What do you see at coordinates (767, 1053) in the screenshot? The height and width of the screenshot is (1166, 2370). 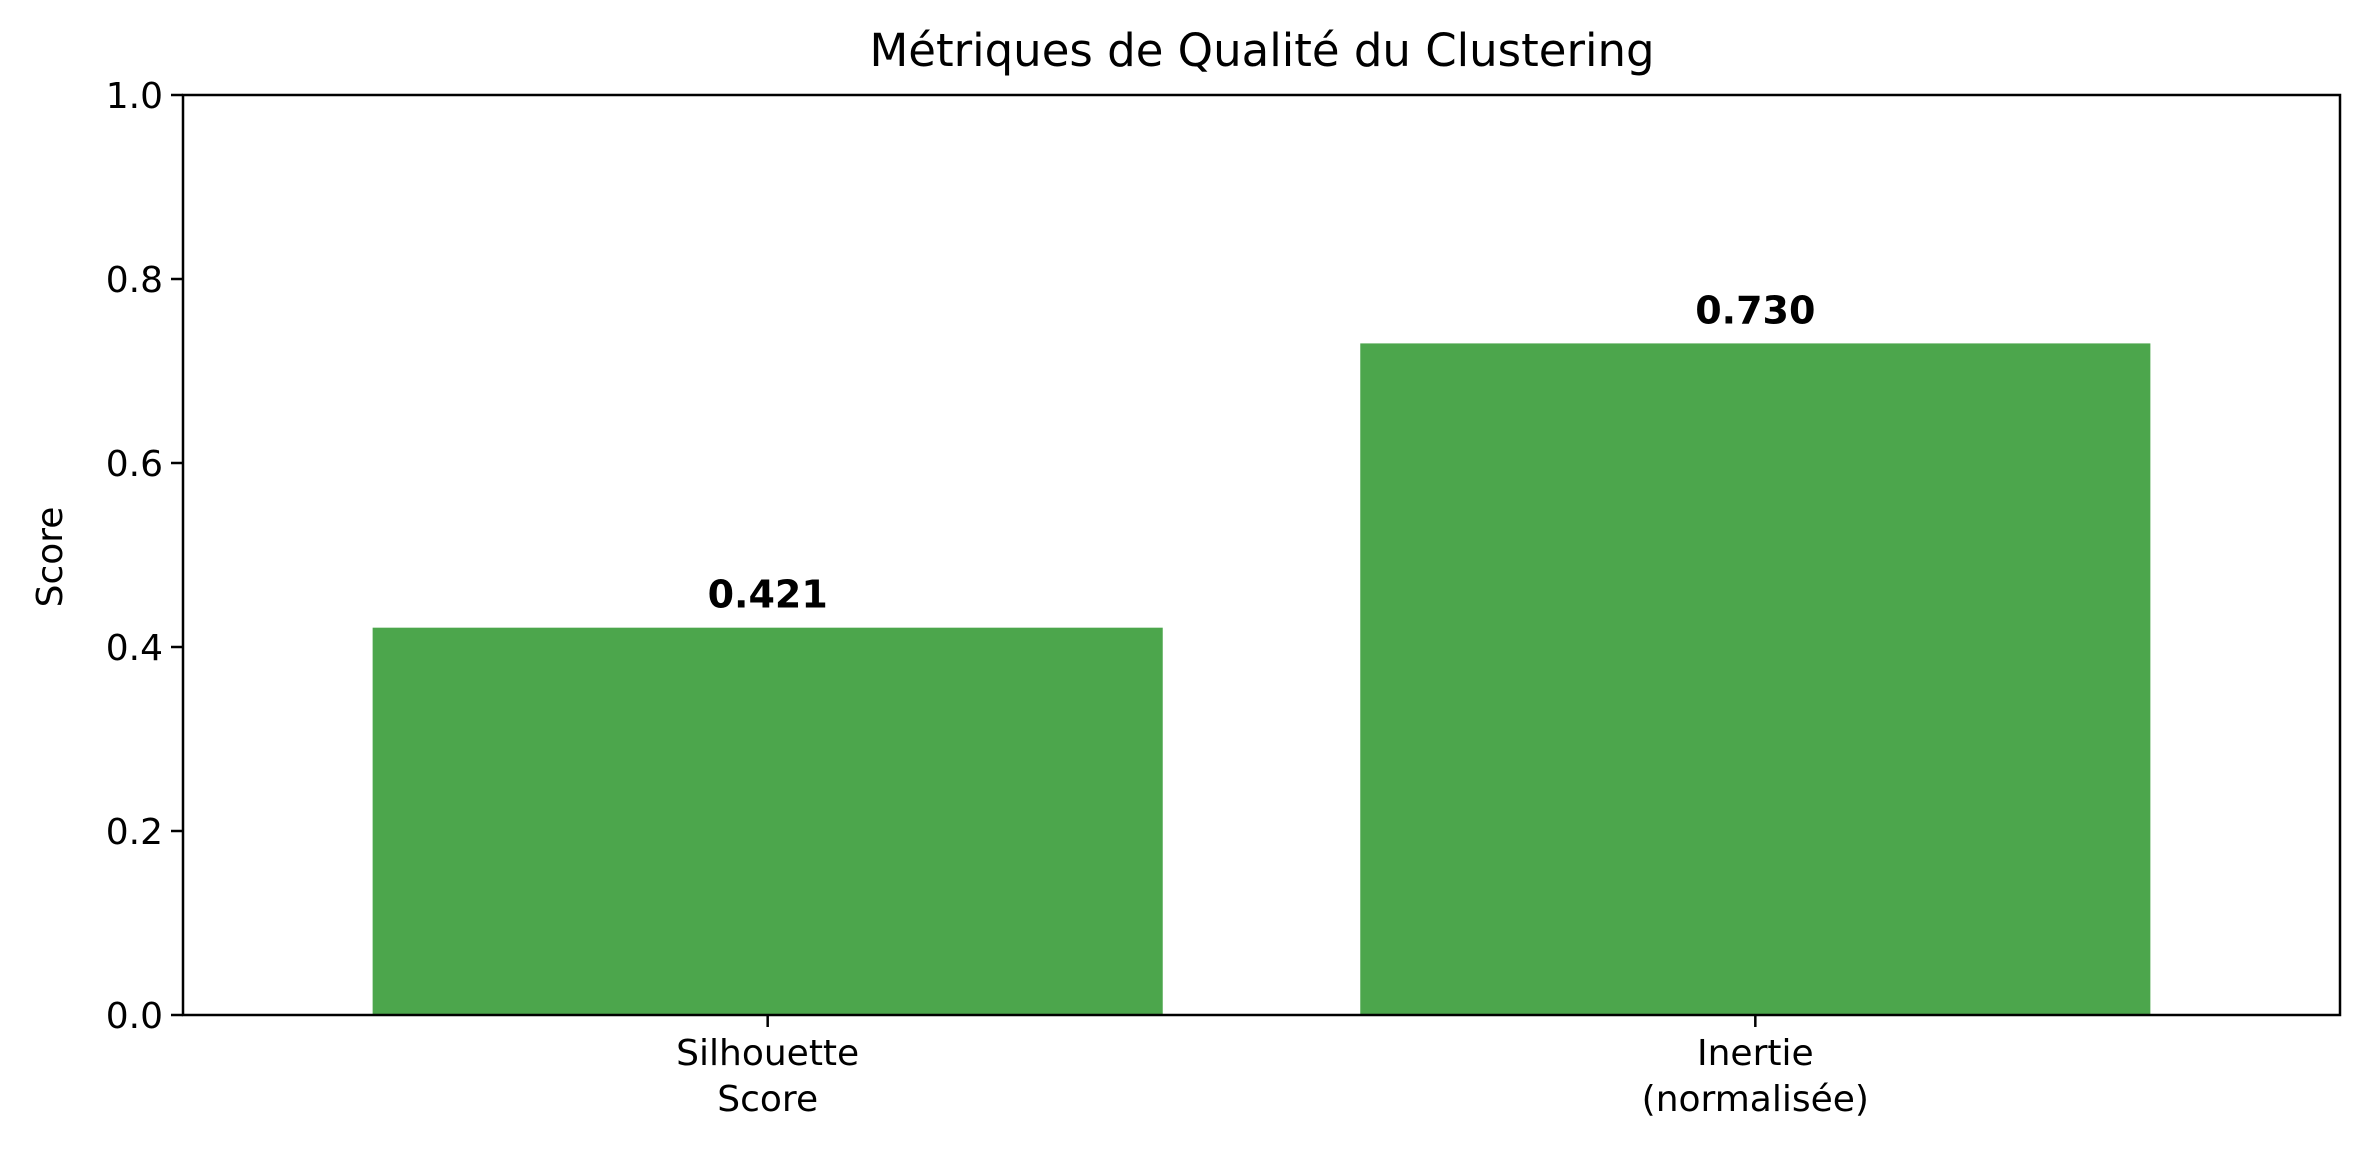 I see `x-tick-label: Silhouette` at bounding box center [767, 1053].